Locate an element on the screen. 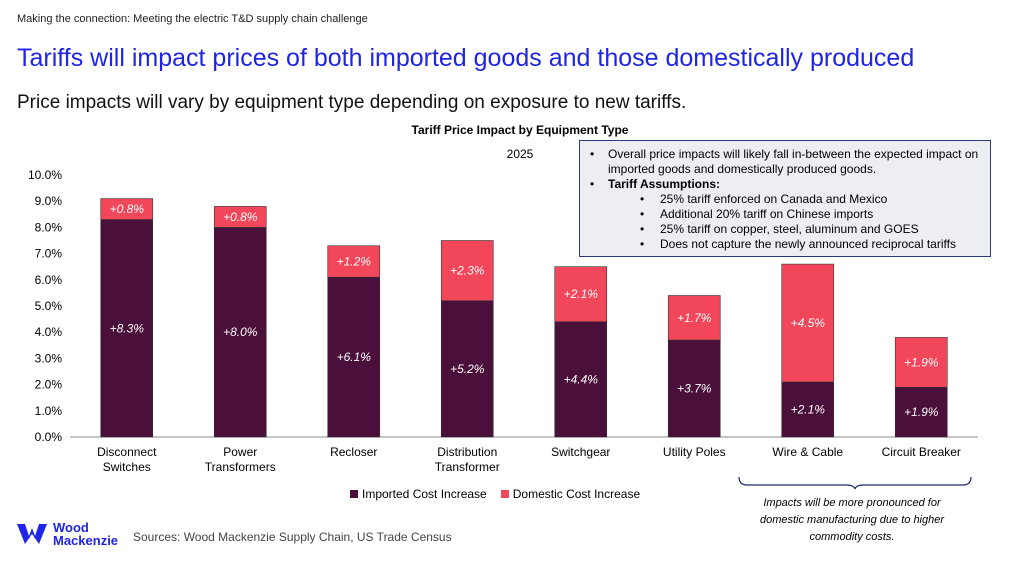  wood-mackenzie-logo-icon is located at coordinates (32, 534).